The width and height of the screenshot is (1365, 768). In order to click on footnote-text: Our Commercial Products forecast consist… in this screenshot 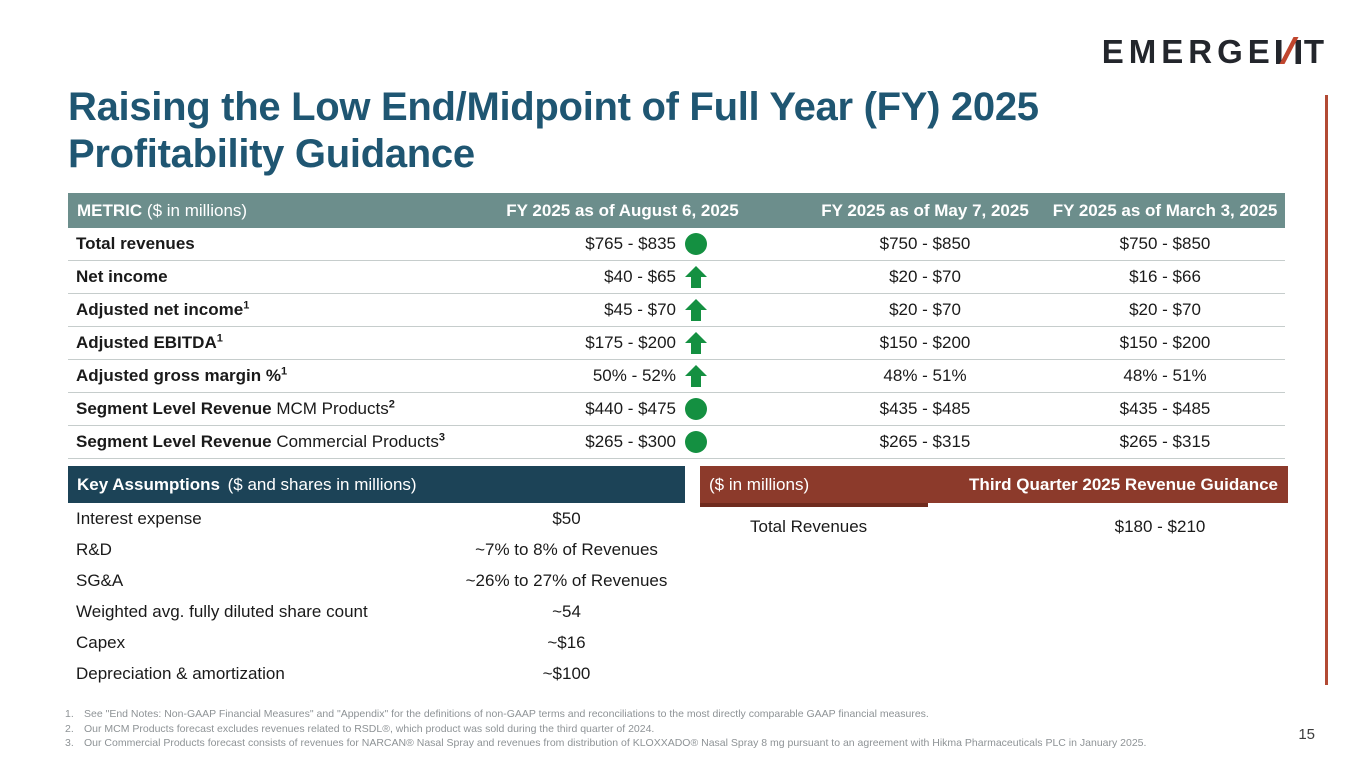, I will do `click(615, 743)`.